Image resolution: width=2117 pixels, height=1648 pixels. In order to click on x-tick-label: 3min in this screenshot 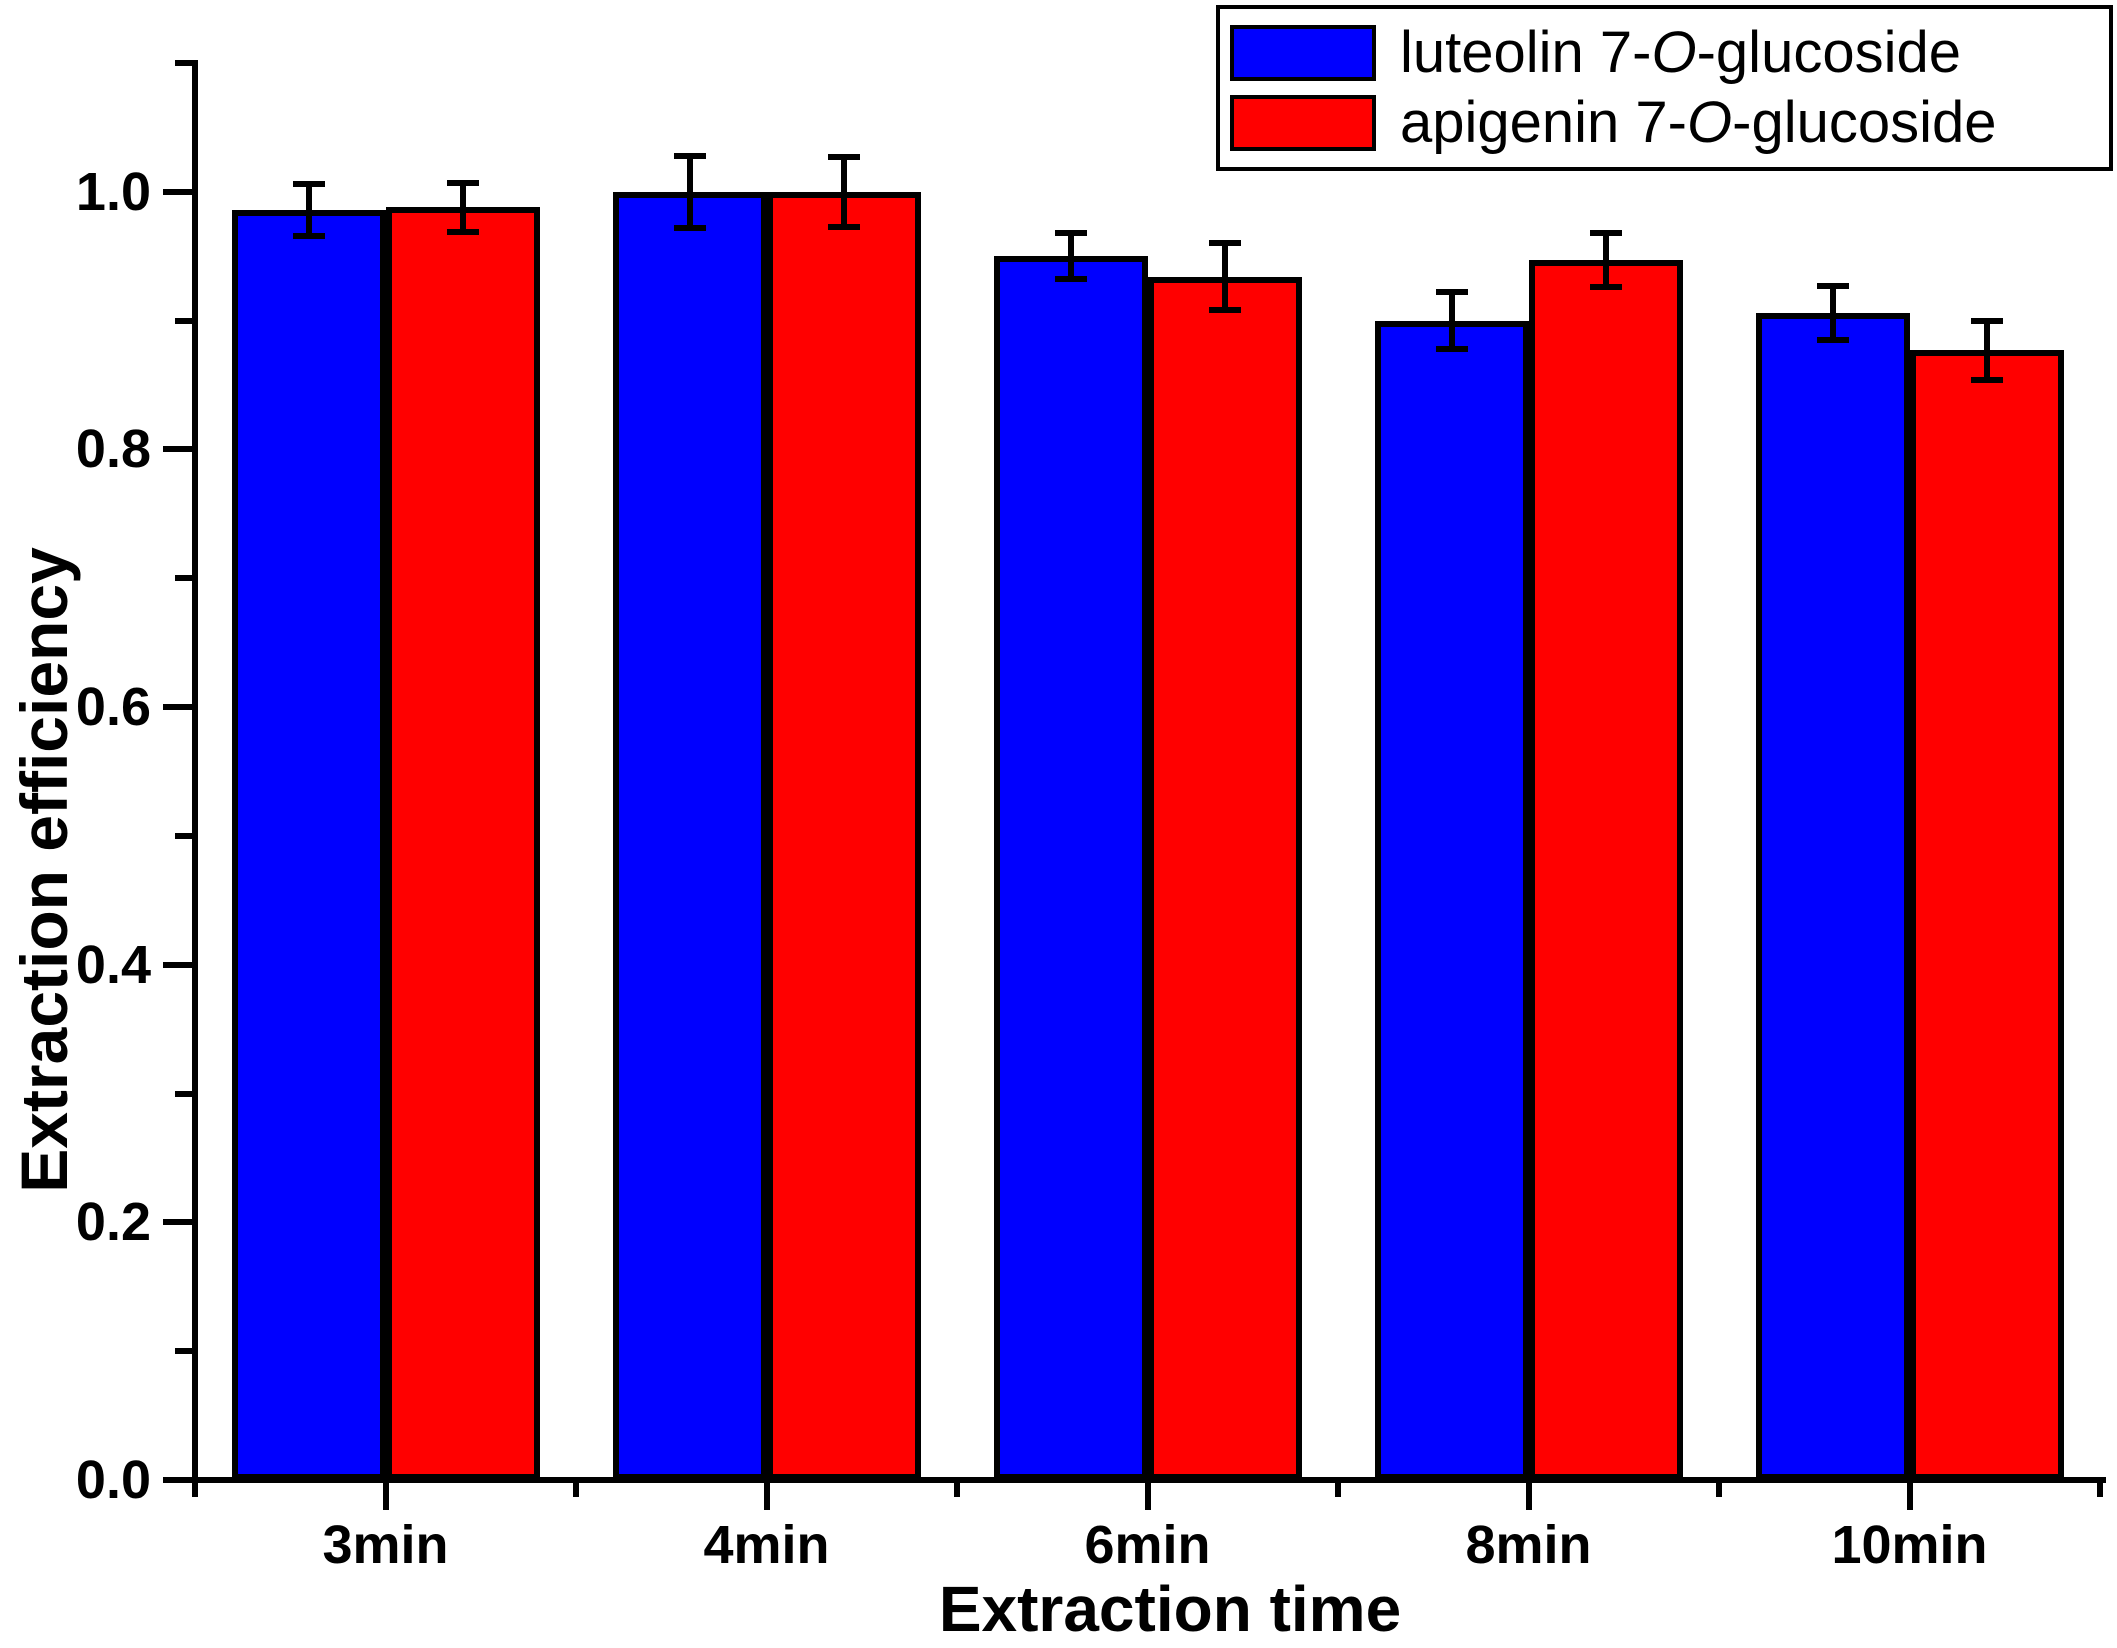, I will do `click(385, 1545)`.